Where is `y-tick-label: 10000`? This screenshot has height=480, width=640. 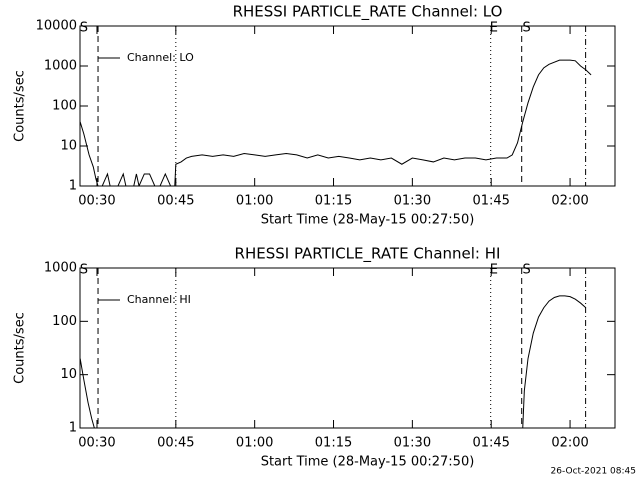 y-tick-label: 10000 is located at coordinates (56, 26).